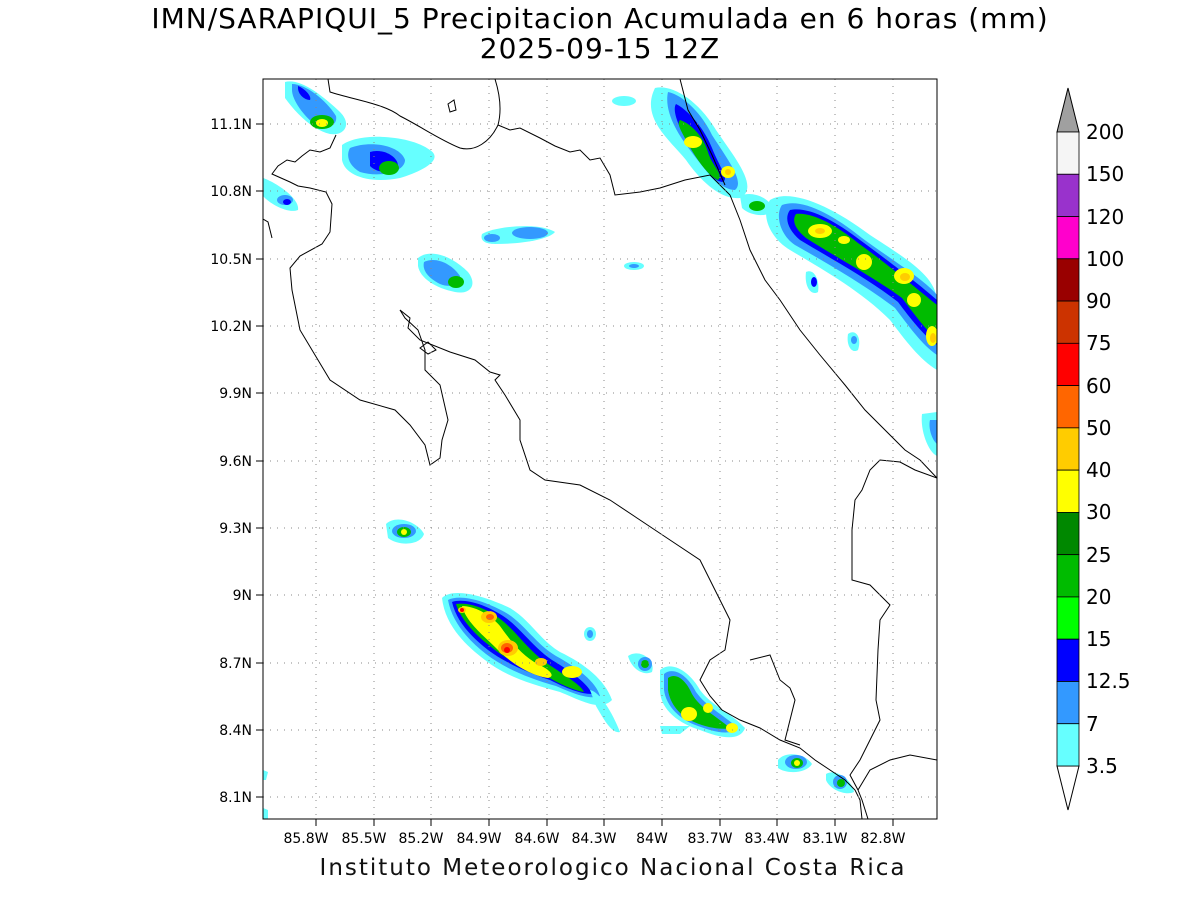 This screenshot has height=900, width=1200. I want to click on colorbar-label: 50, so click(1099, 427).